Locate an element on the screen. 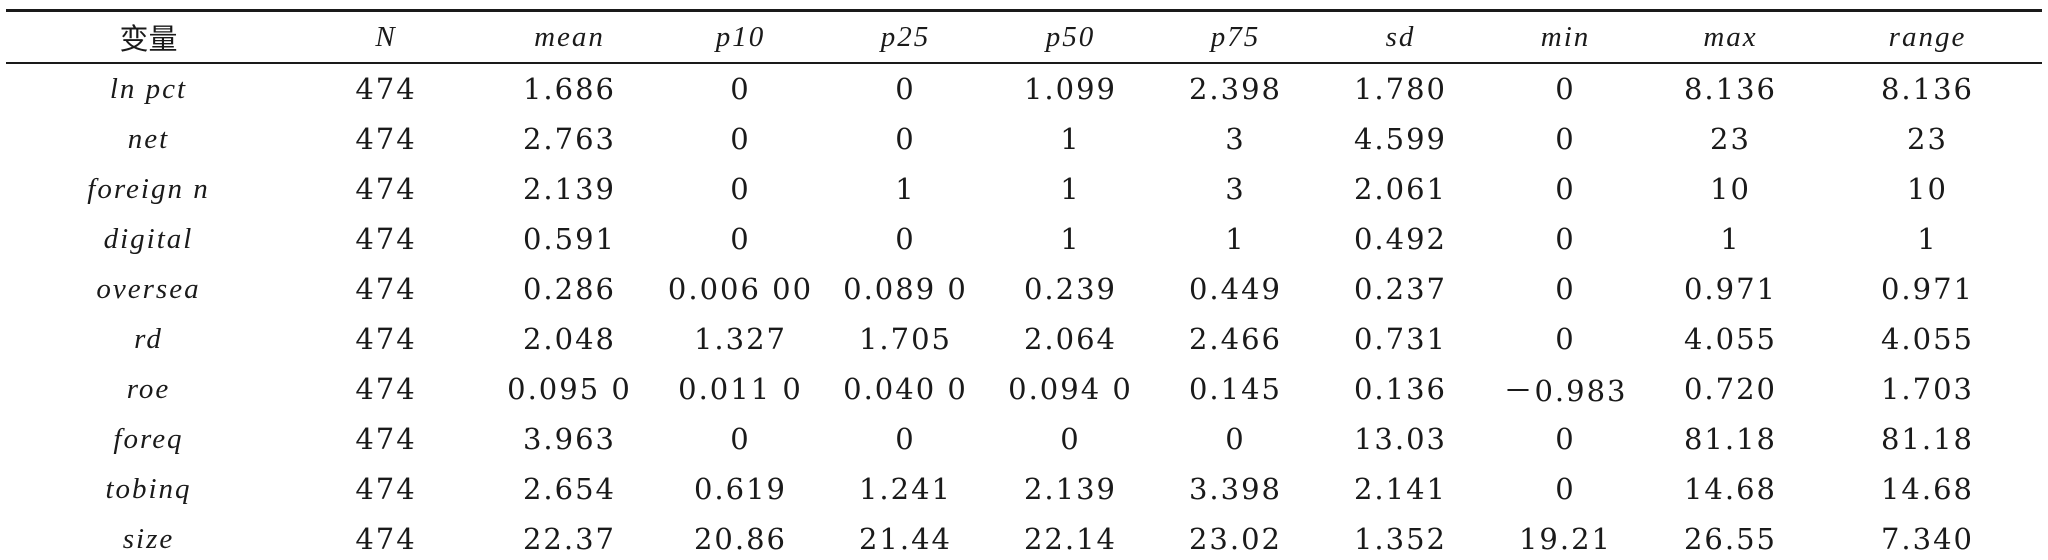 The width and height of the screenshot is (2048, 560). value-cell: 0.006 00 is located at coordinates (740, 289).